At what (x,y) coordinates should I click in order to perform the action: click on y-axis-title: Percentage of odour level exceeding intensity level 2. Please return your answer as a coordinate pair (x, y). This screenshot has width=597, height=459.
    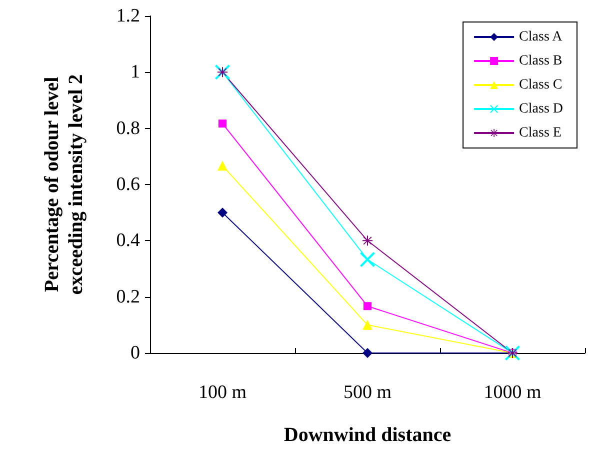
    Looking at the image, I should click on (64, 184).